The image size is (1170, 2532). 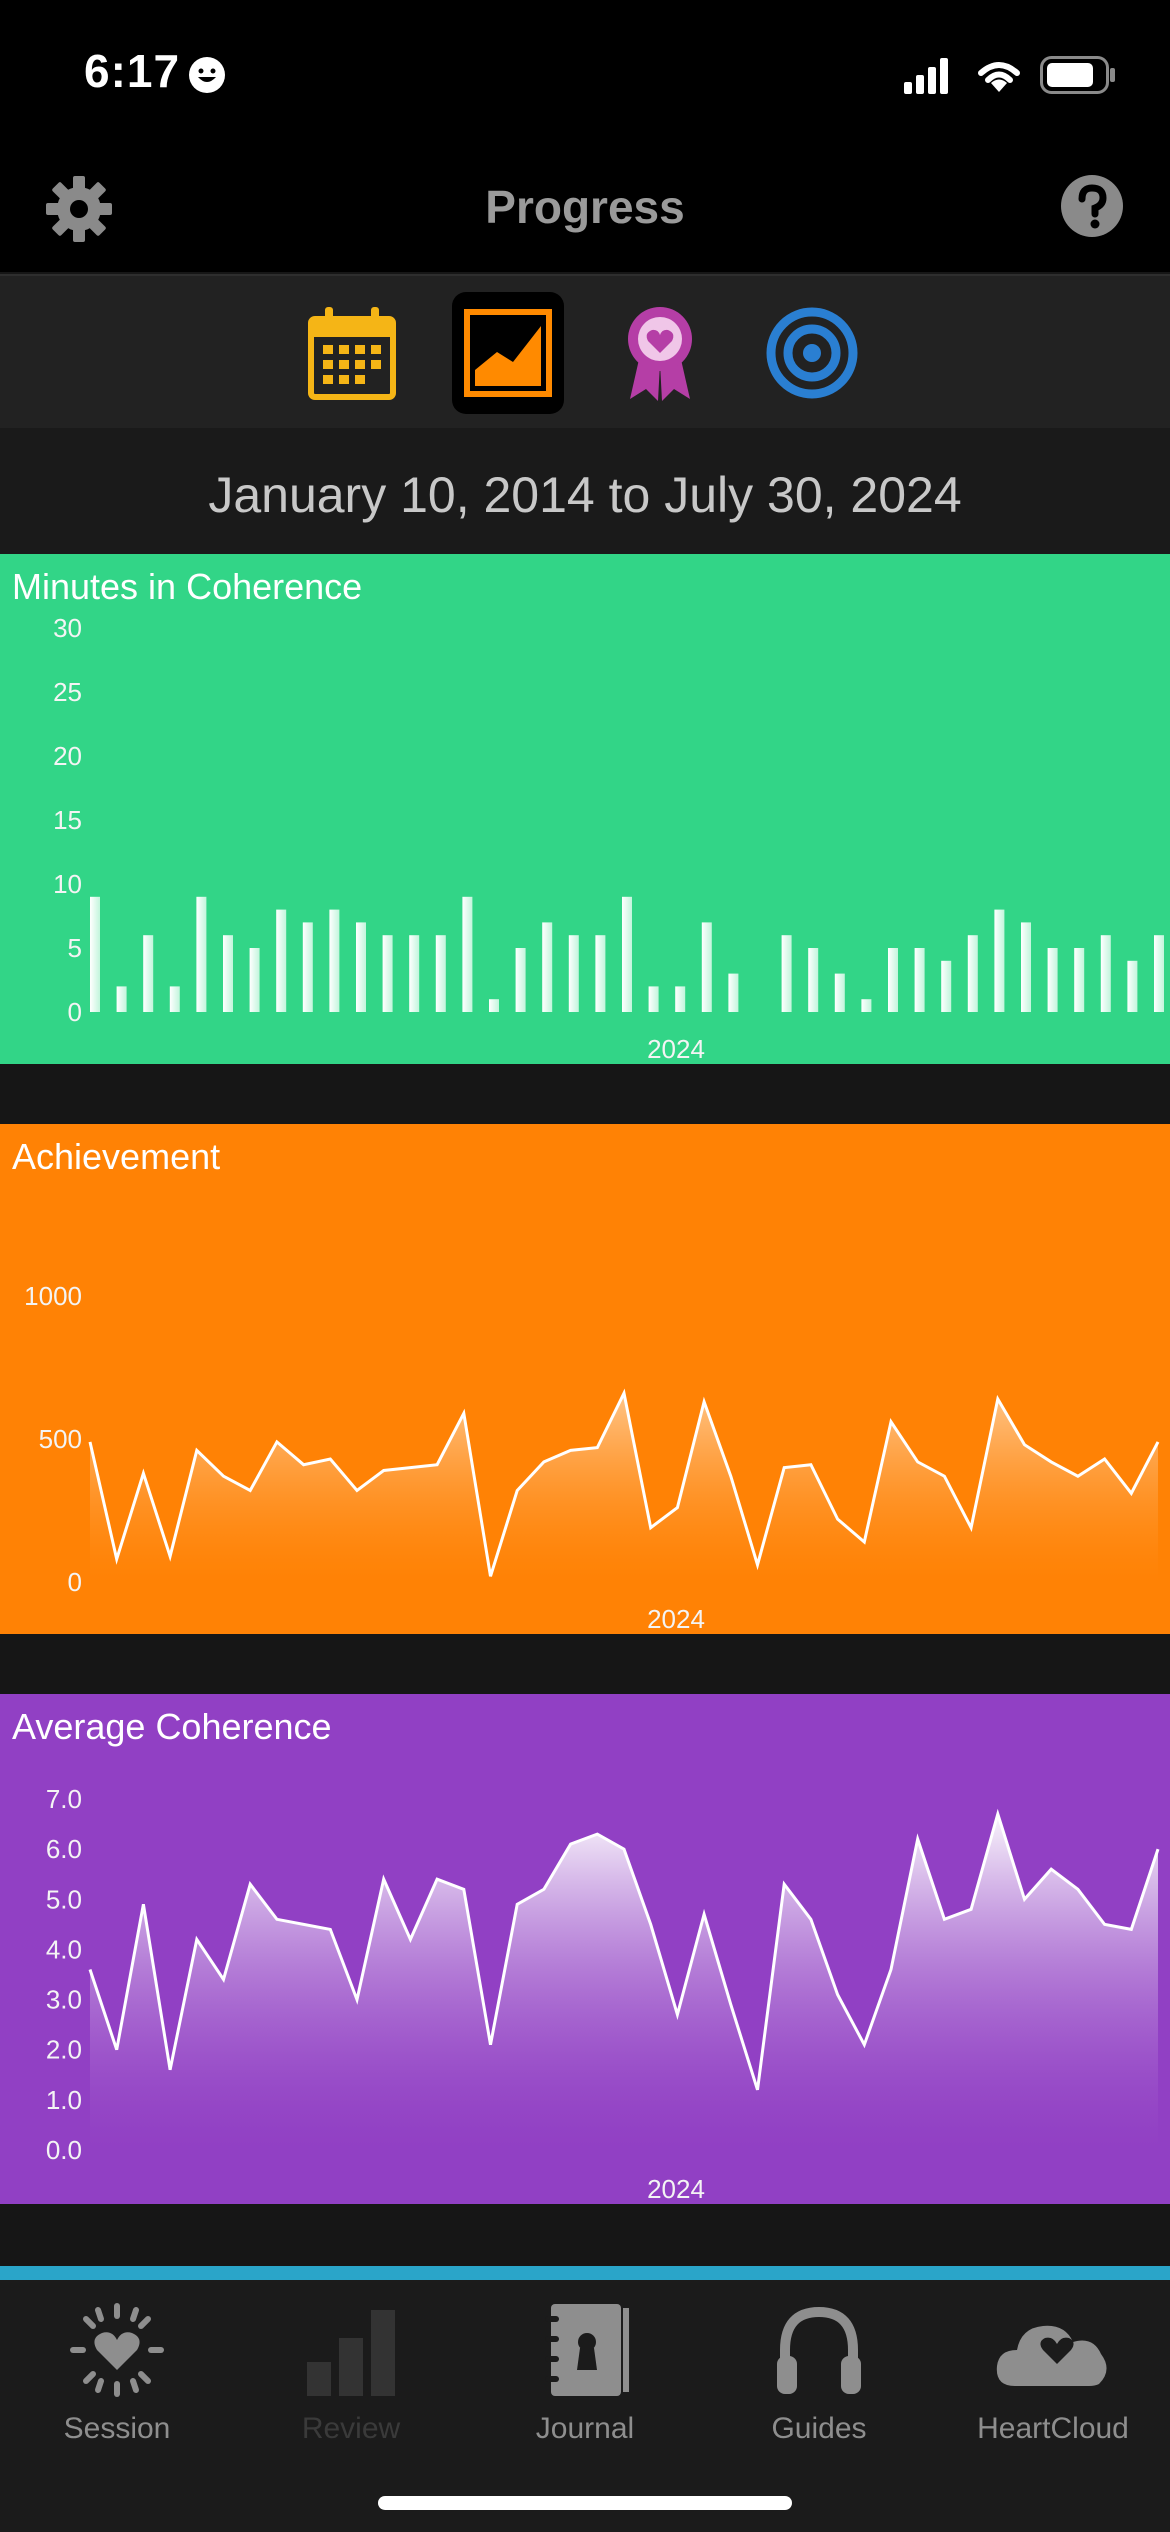 I want to click on tab-label: HeartCloud, so click(x=1053, y=2428).